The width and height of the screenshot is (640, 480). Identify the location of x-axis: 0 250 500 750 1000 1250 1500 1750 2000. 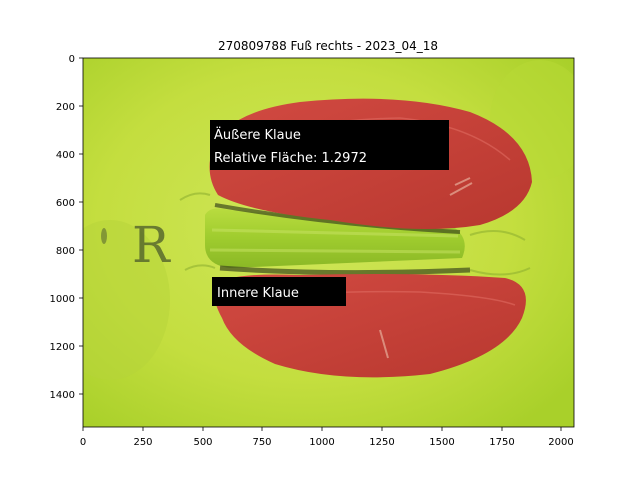
(327, 437).